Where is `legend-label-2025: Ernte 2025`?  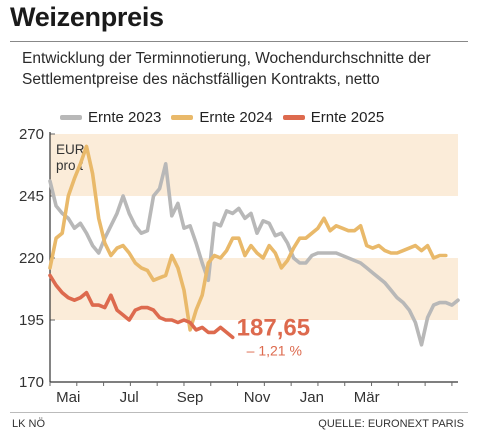 legend-label-2025: Ernte 2025 is located at coordinates (347, 117).